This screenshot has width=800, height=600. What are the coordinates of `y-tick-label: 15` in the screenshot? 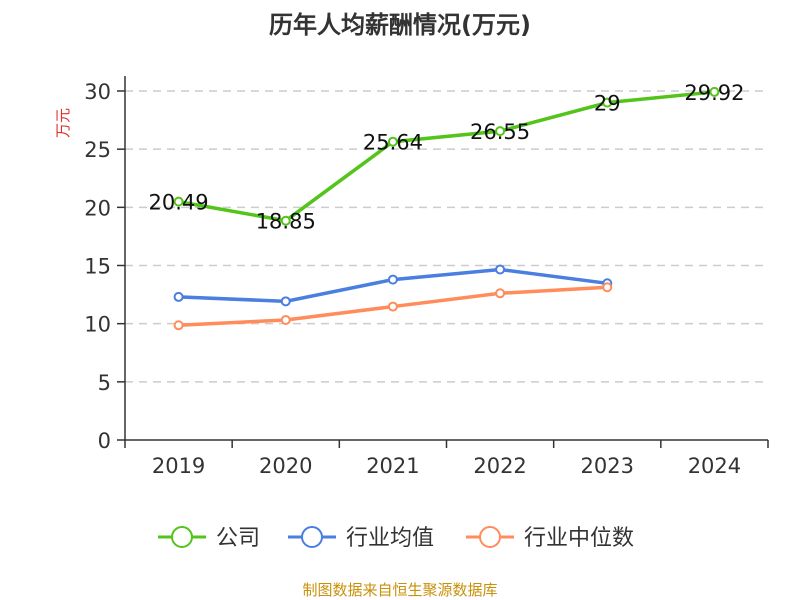 It's located at (97, 267).